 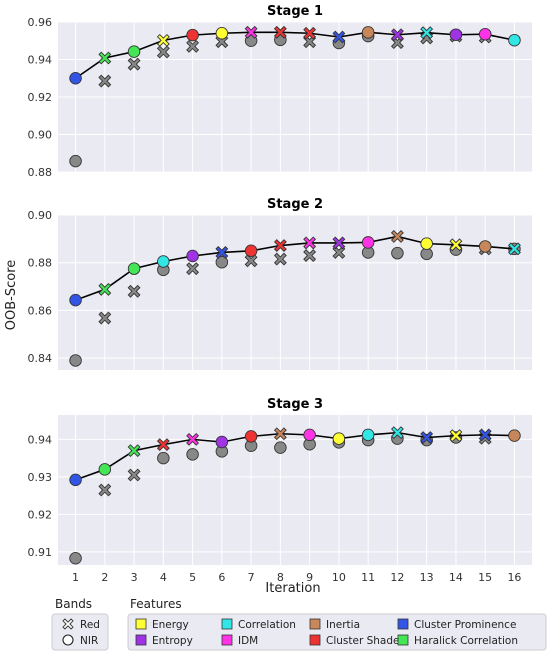 I want to click on legend-features-box, so click(x=337, y=632).